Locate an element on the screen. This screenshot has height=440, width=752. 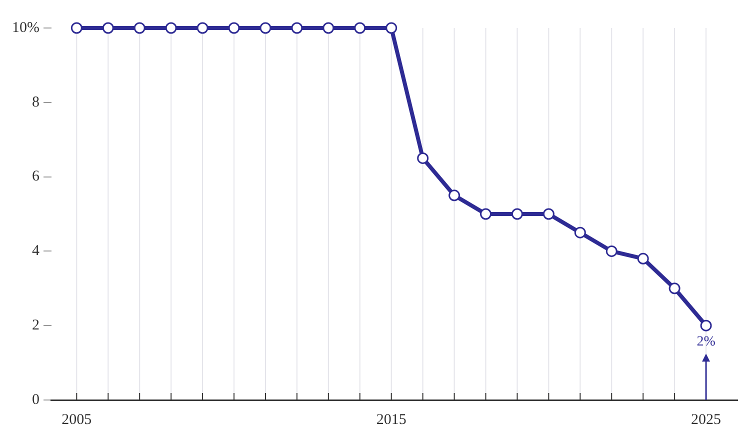
x-tick-label: 2005 is located at coordinates (77, 420).